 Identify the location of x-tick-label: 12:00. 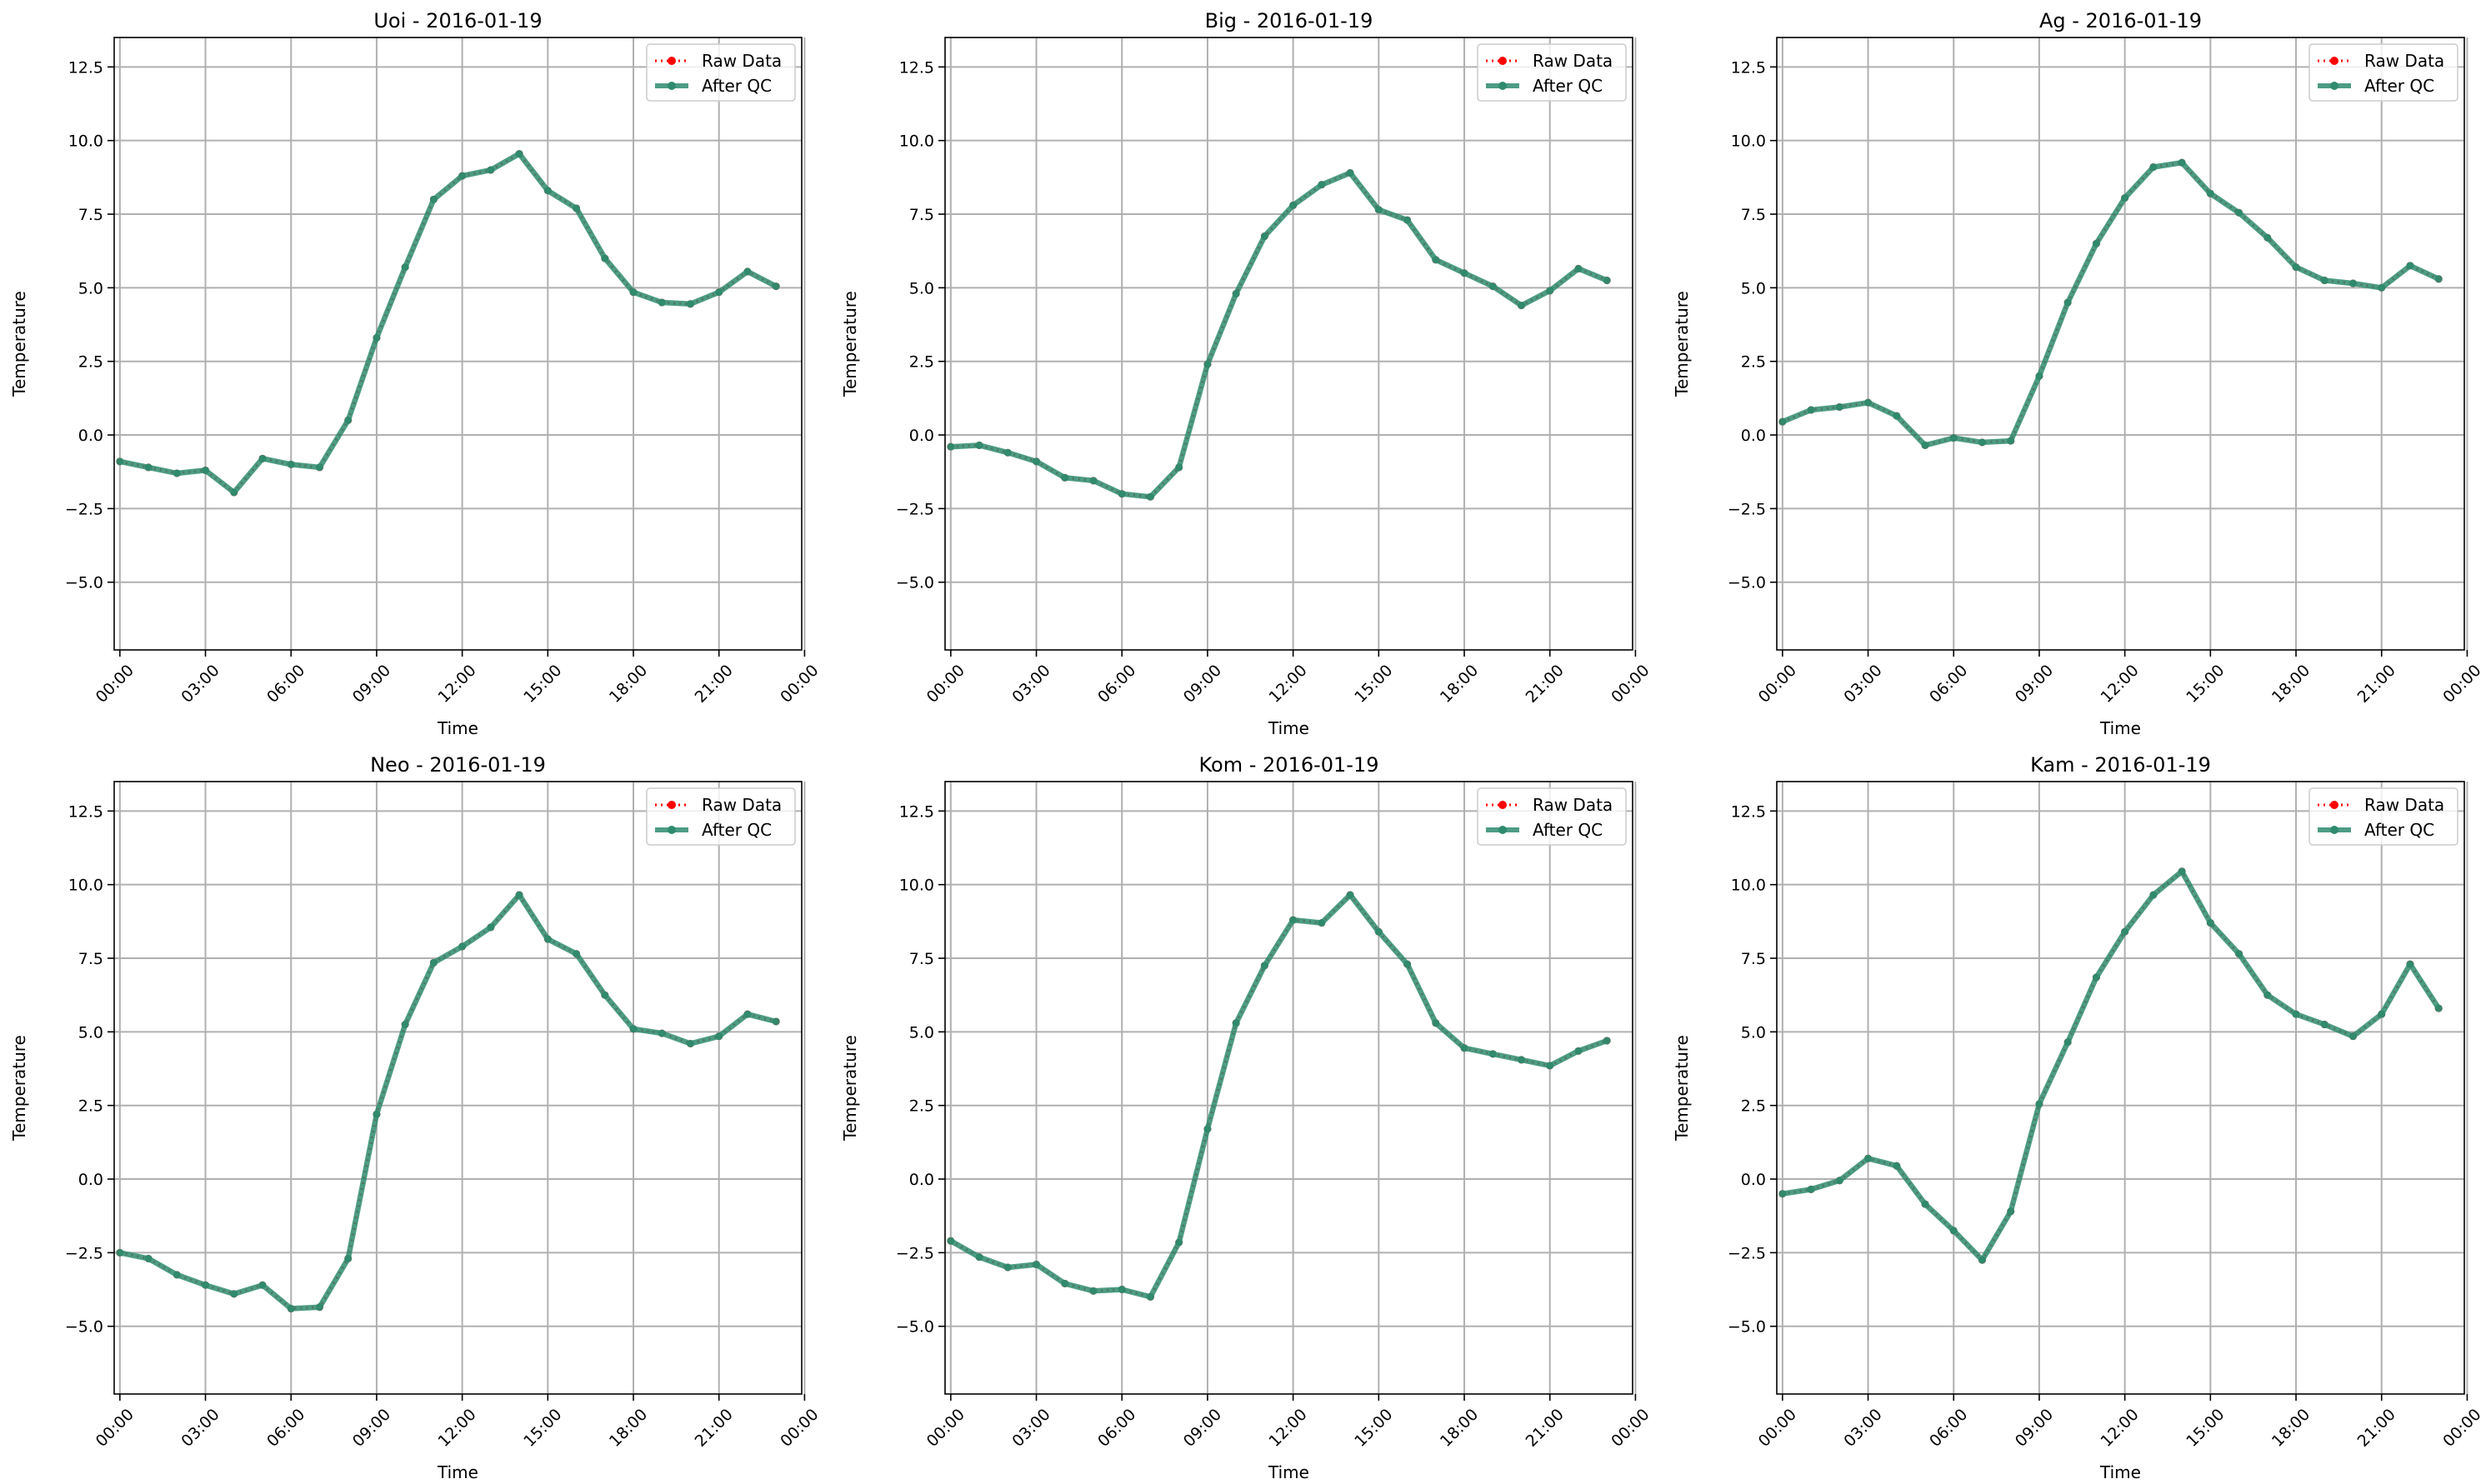
(1288, 1428).